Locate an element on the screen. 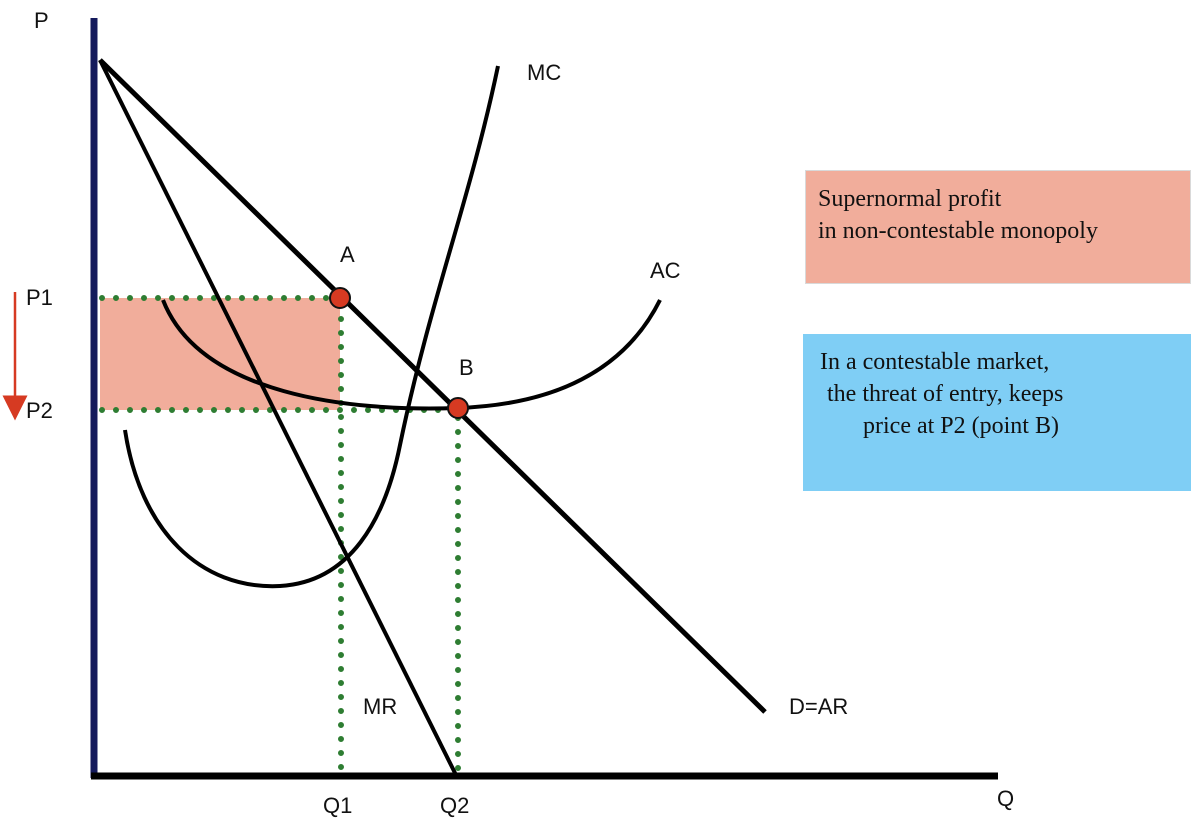  contest-note-line-1: In a contestable market, is located at coordinates (935, 362).